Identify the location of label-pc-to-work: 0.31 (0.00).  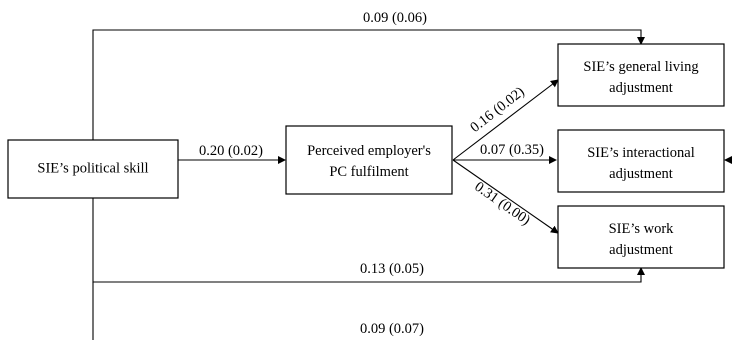
(502, 204).